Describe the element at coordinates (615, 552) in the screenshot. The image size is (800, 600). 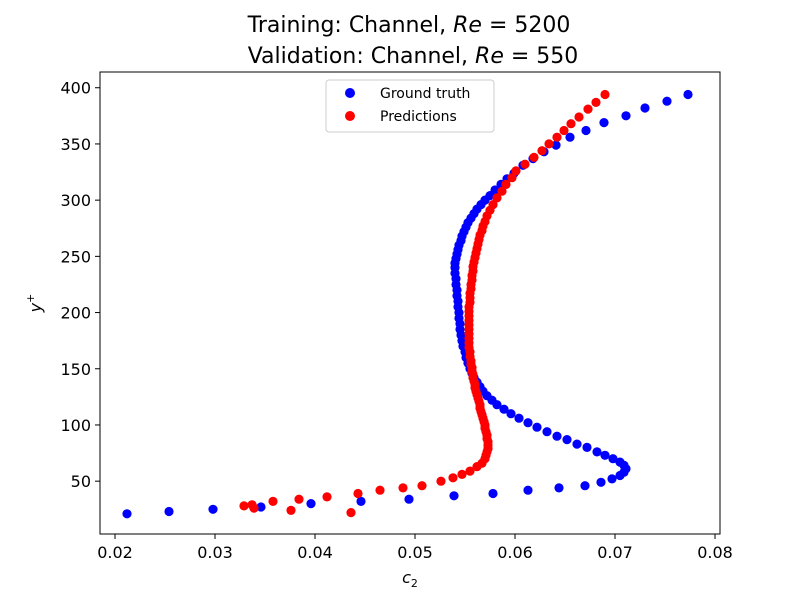
I see `x-tick-label: 0.07` at that location.